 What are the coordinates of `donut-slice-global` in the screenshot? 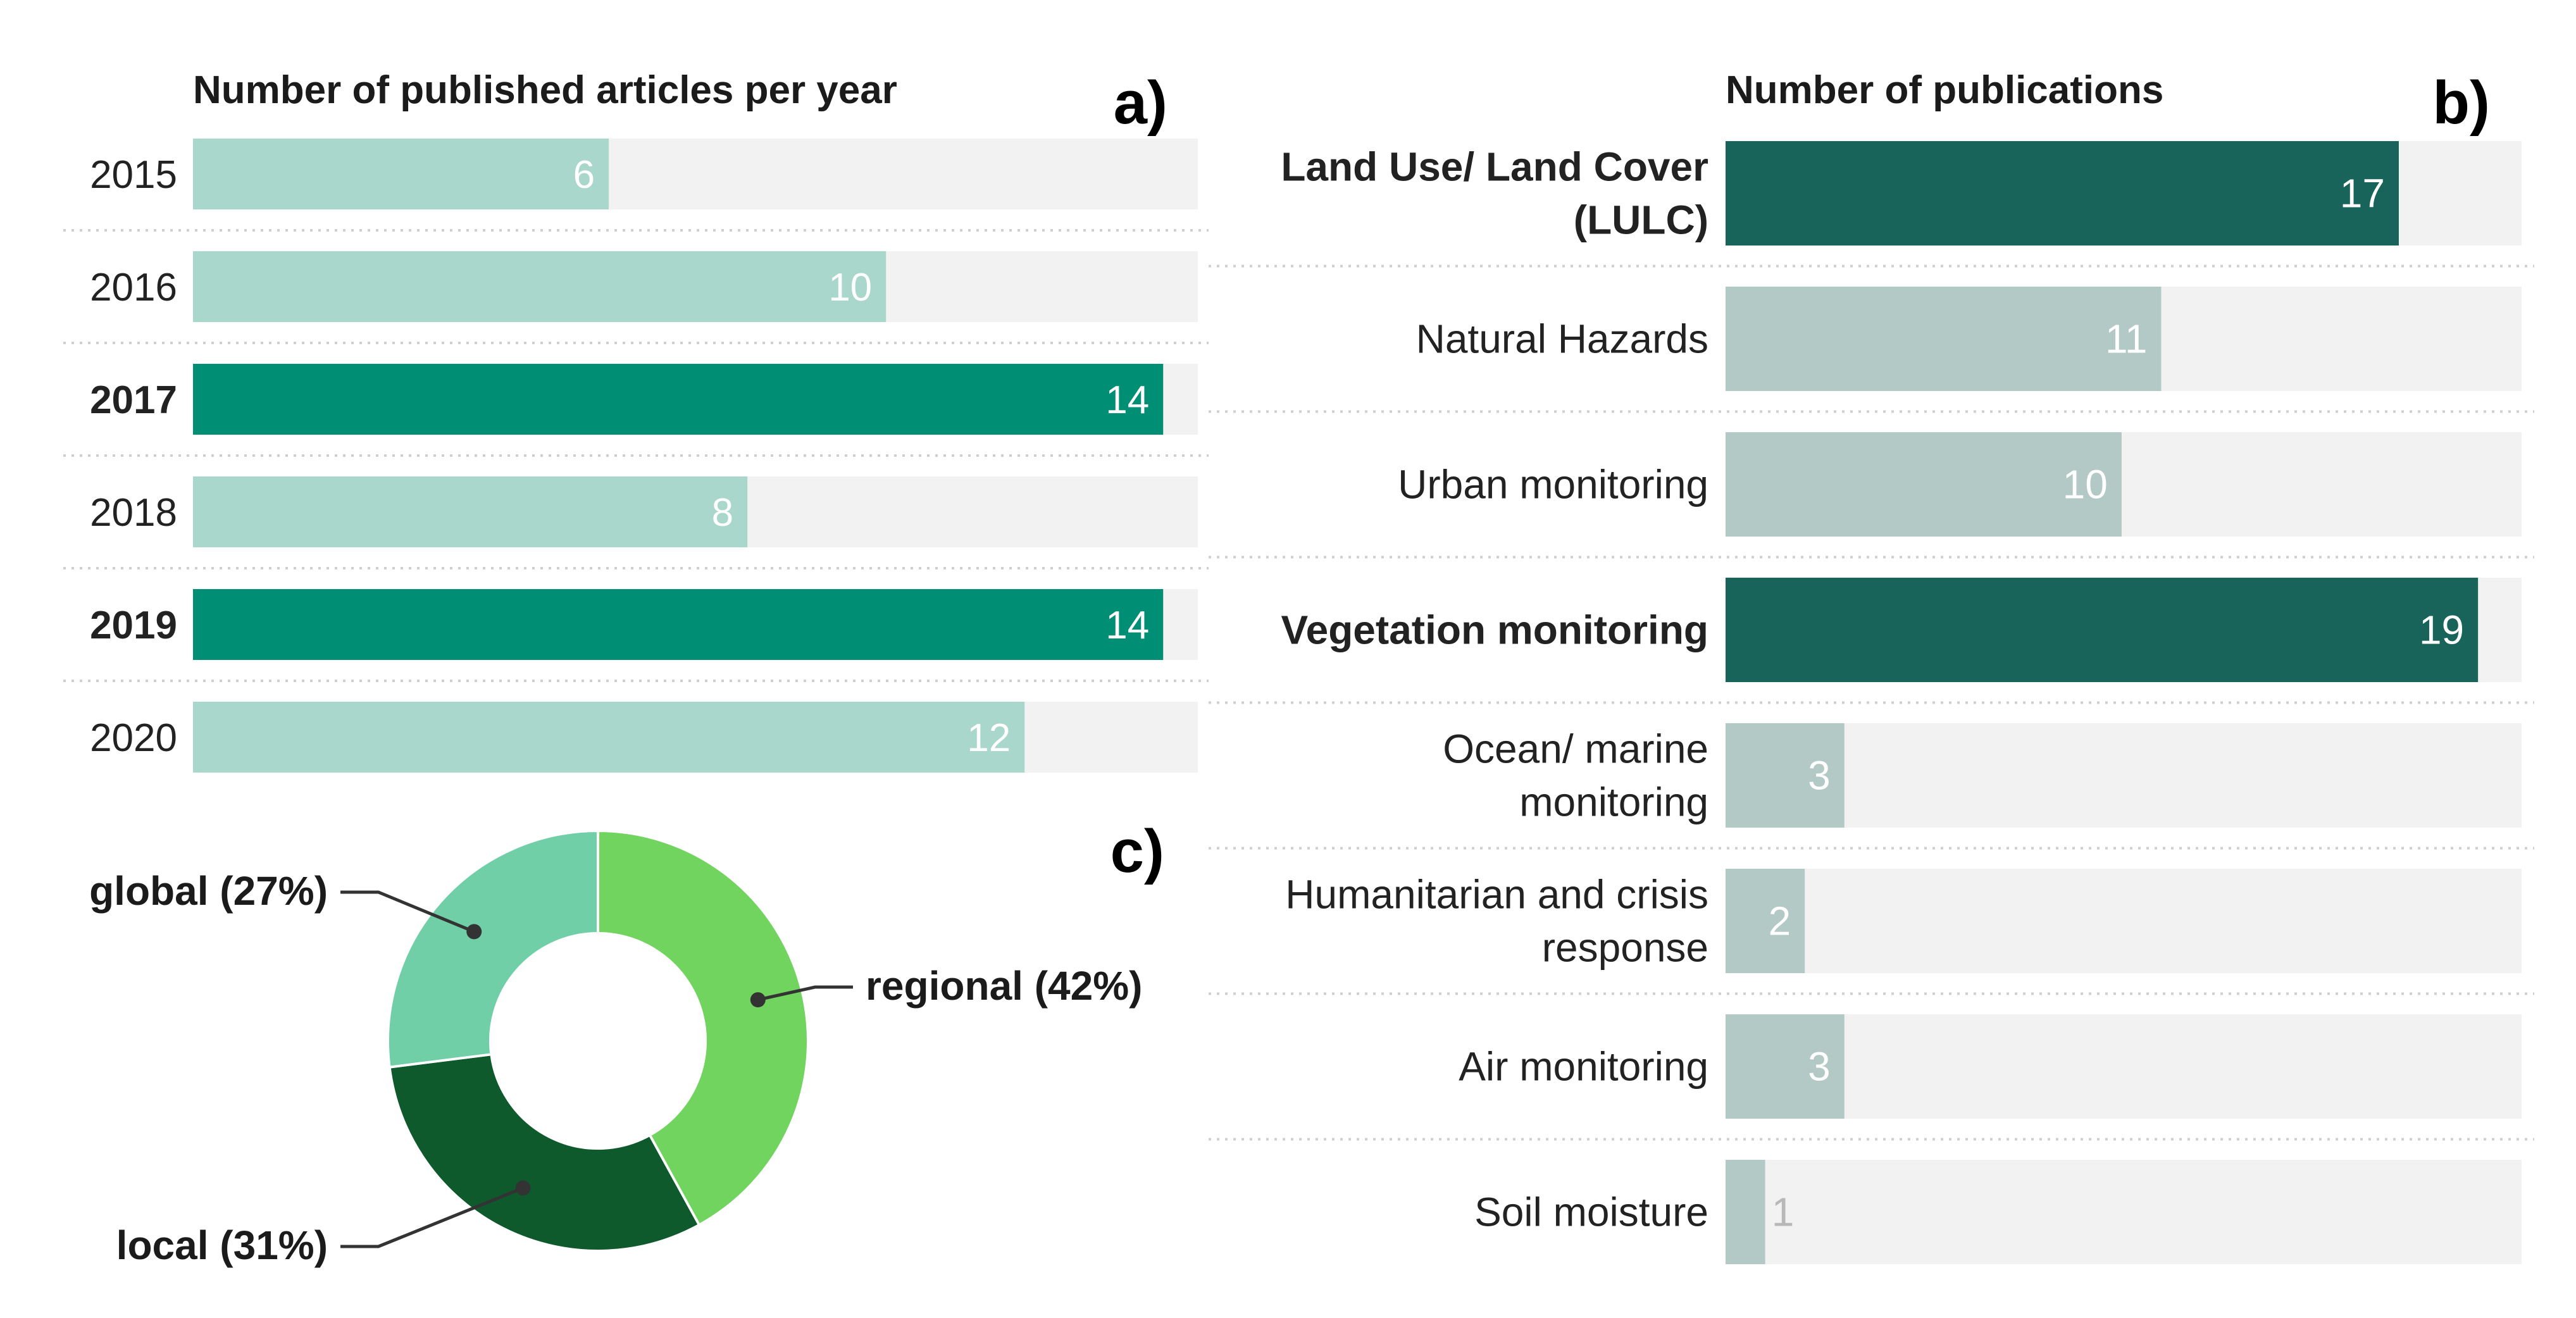 It's located at (493, 949).